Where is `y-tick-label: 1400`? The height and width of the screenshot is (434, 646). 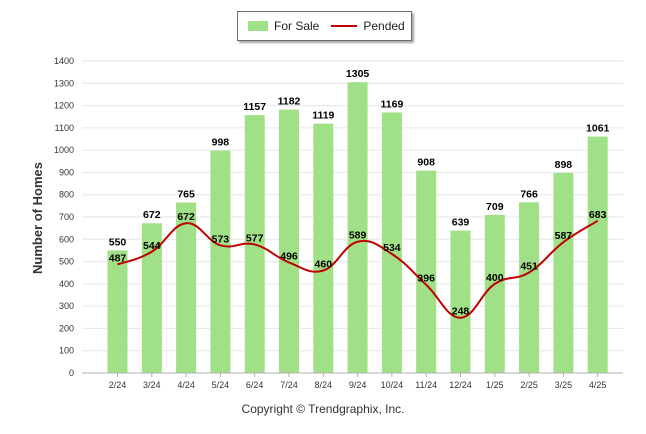 y-tick-label: 1400 is located at coordinates (64, 61).